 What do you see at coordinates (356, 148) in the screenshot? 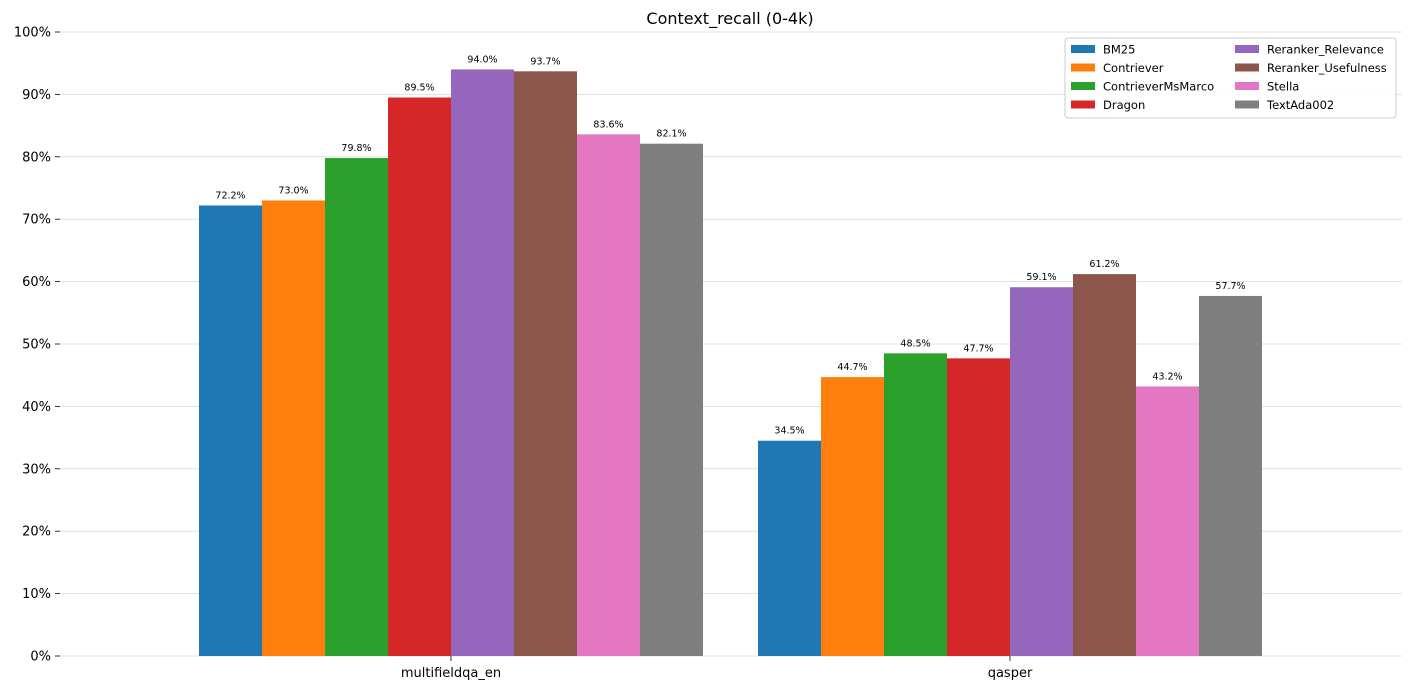
I see `data-label: 79.8%` at bounding box center [356, 148].